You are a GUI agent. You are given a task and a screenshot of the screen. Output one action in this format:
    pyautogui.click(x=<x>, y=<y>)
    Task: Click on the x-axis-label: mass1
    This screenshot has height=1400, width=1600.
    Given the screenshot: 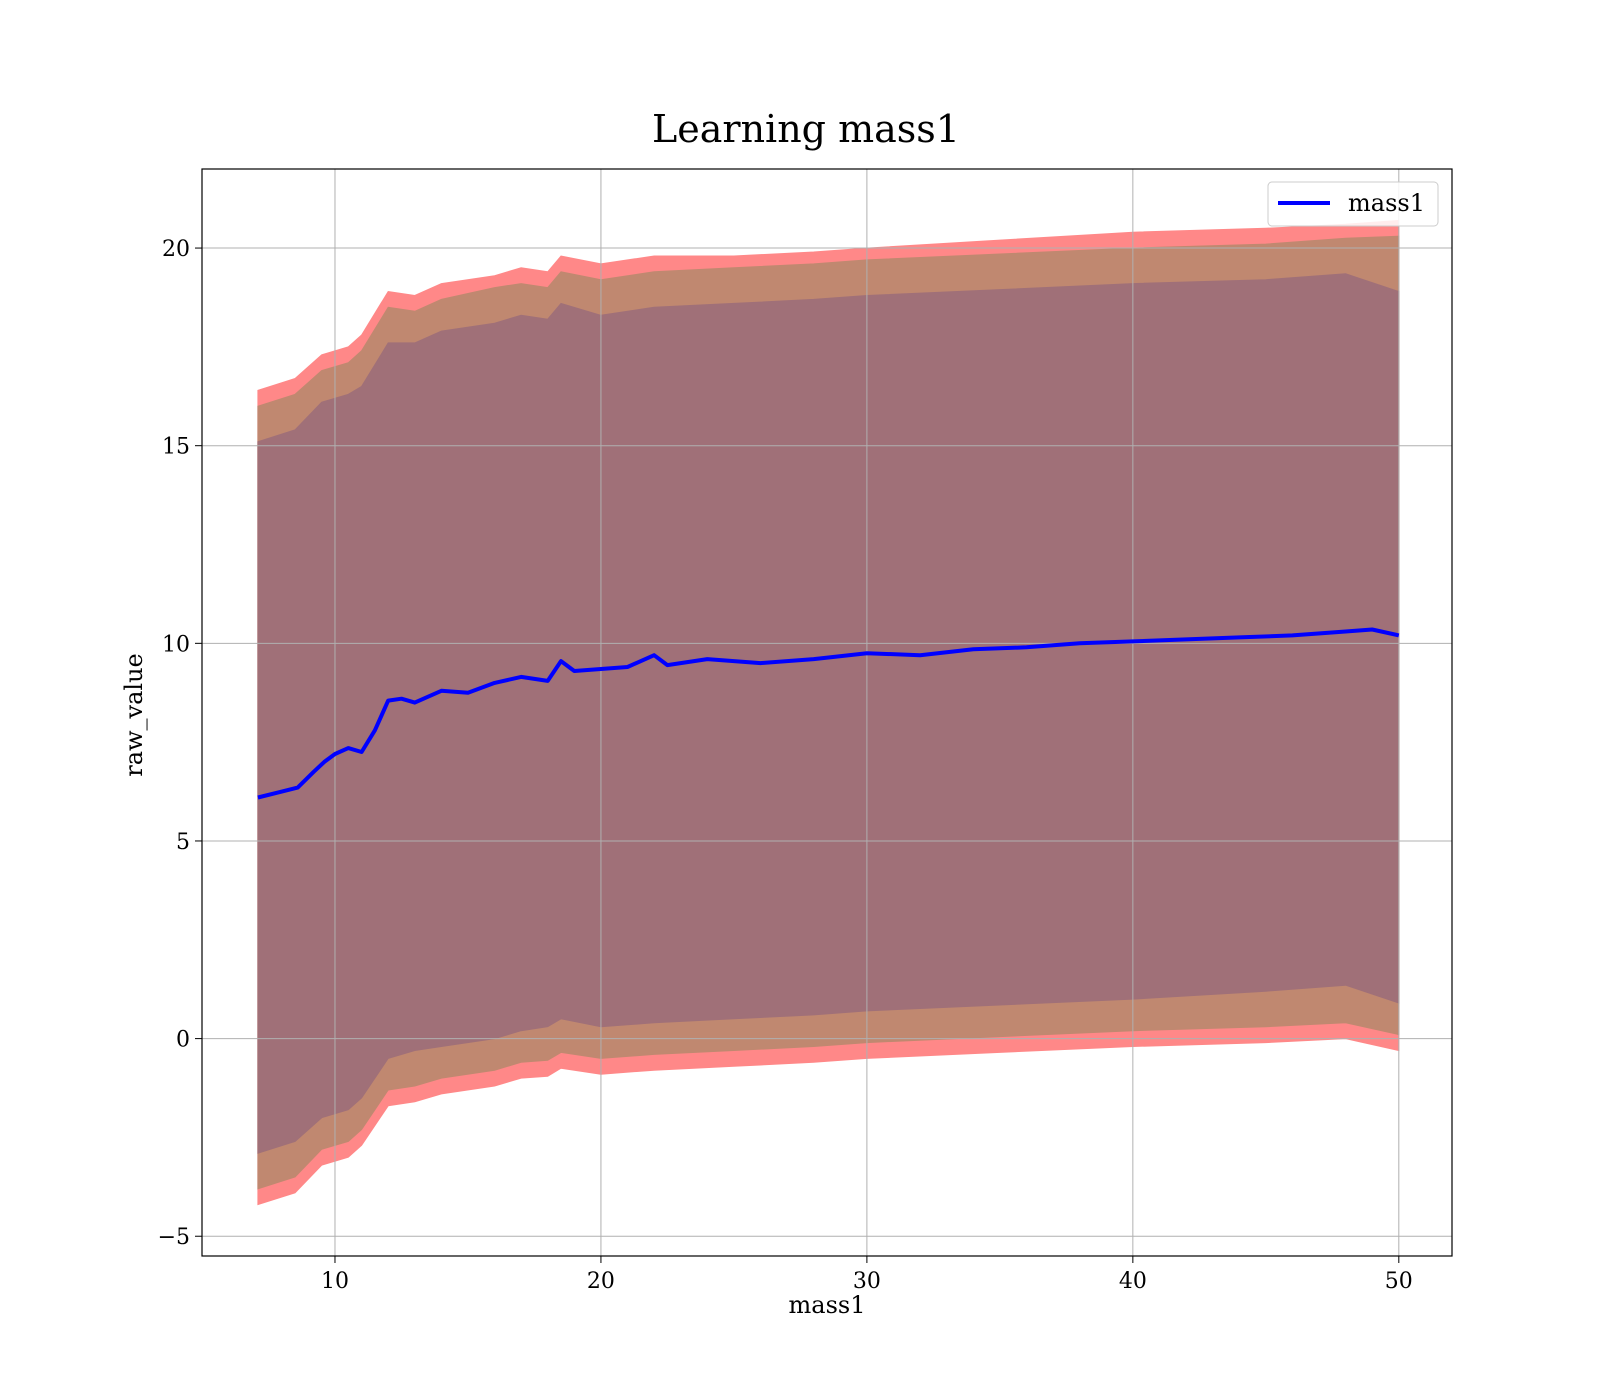 What is the action you would take?
    pyautogui.click(x=827, y=1305)
    